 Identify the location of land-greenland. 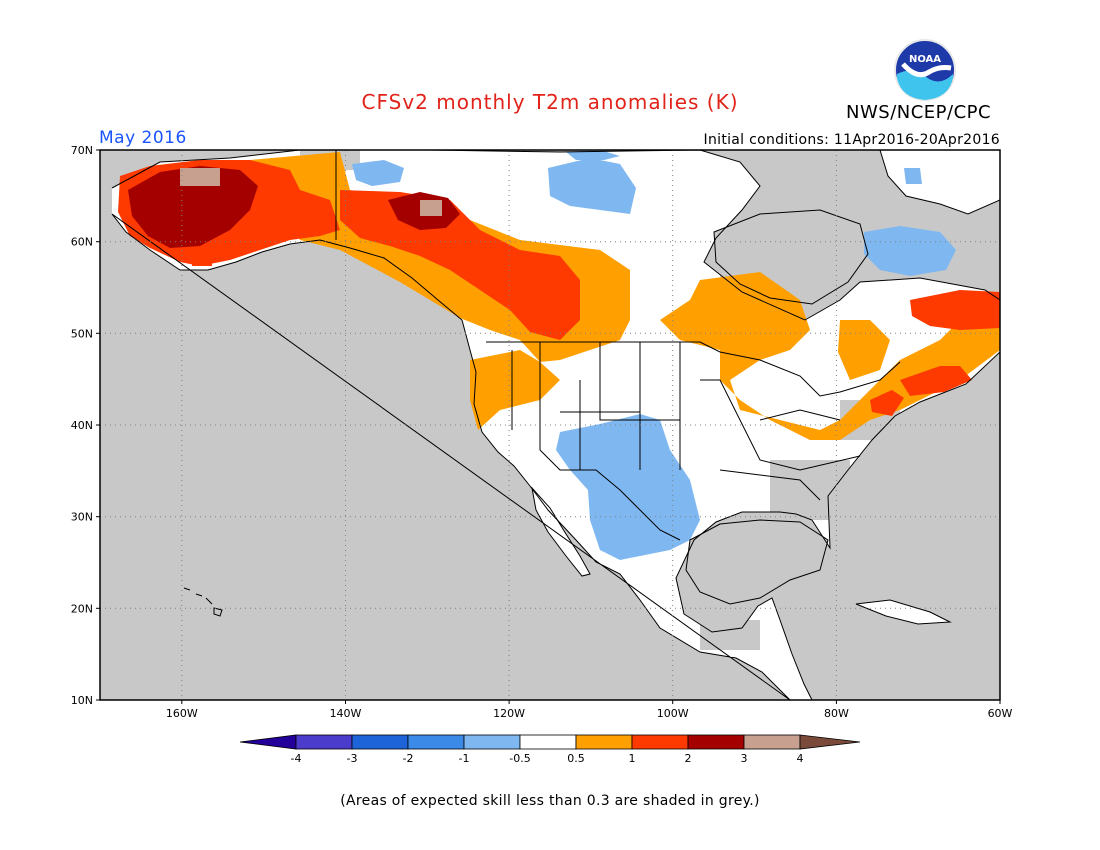
(940, 182).